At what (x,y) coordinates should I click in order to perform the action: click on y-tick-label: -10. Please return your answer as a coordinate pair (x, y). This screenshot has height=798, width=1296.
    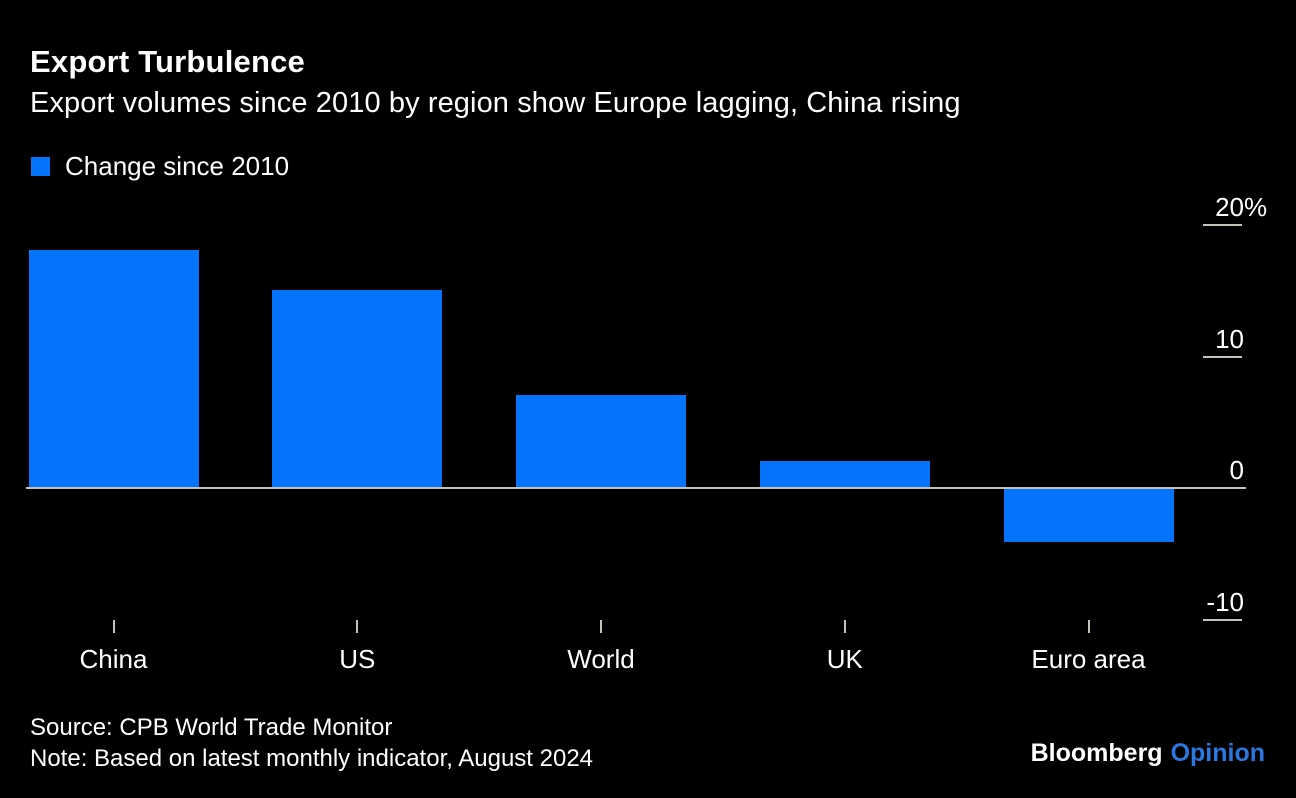
    Looking at the image, I should click on (1225, 602).